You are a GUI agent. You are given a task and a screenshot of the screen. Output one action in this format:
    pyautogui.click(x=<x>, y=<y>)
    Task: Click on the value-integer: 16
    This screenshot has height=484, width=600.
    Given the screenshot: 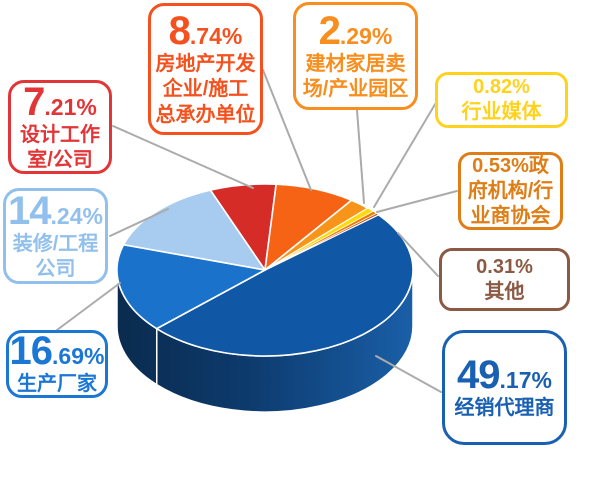 What is the action you would take?
    pyautogui.click(x=31, y=351)
    